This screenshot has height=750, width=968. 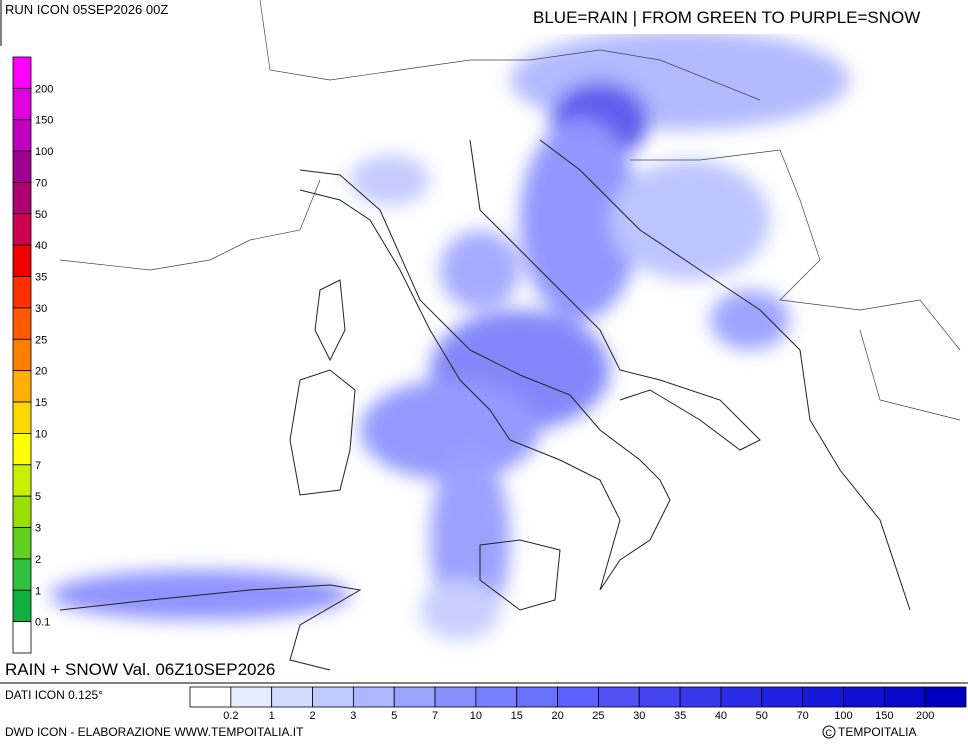 What do you see at coordinates (41, 372) in the screenshot?
I see `snow-scale-label: 20` at bounding box center [41, 372].